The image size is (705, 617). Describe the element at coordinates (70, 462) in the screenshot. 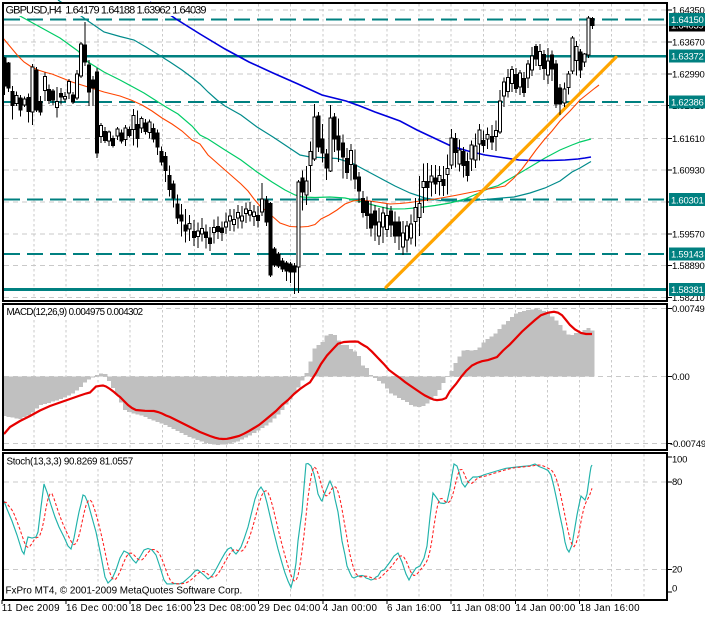

I see `svg-text: Stoch(13,3,3) 90.8269 81.0557` at that location.